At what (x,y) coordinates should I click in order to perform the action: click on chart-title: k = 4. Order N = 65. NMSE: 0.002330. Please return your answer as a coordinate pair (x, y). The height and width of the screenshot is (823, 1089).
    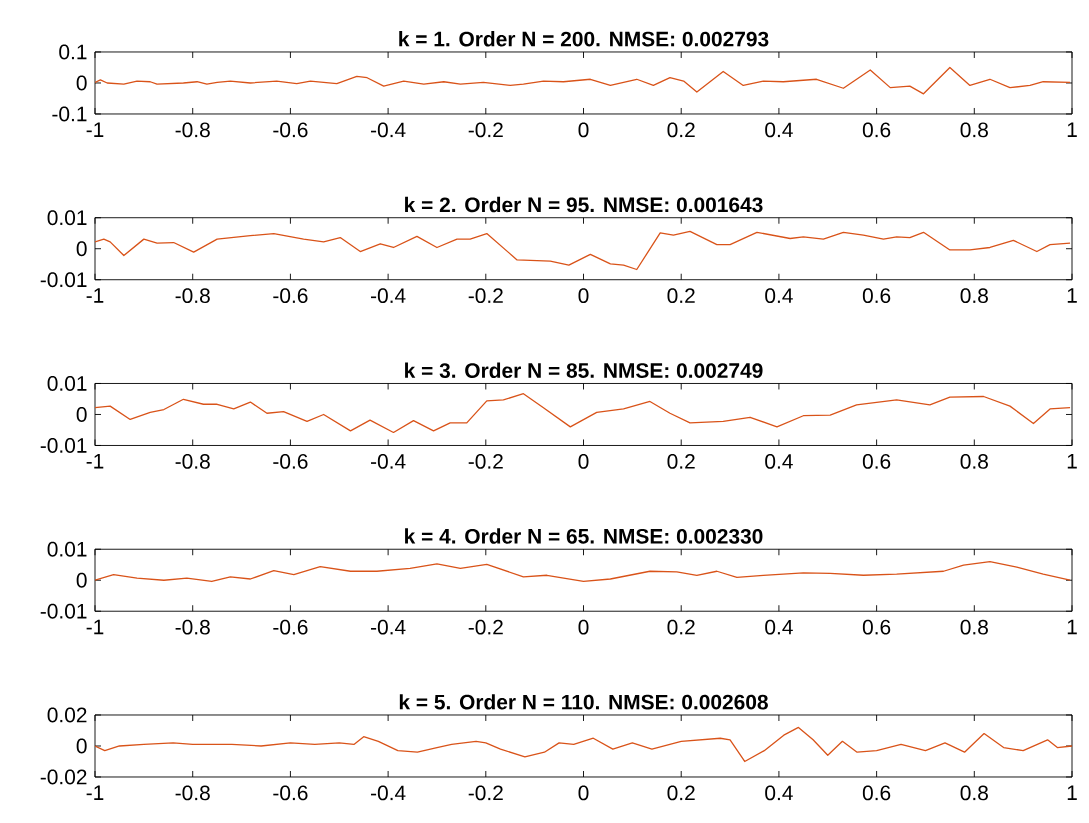
    Looking at the image, I should click on (584, 536).